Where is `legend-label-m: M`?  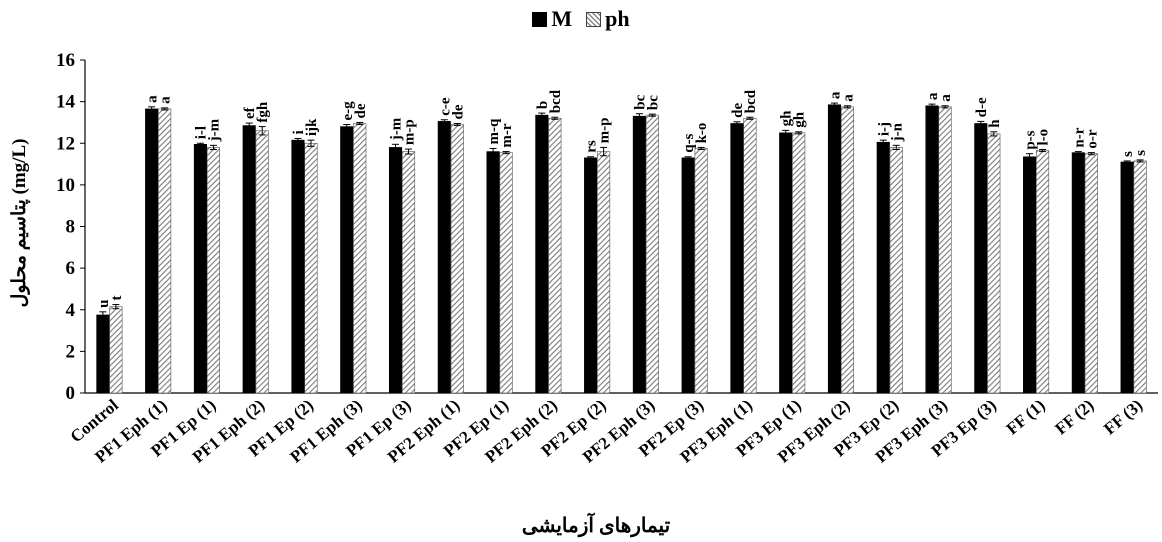 legend-label-m: M is located at coordinates (562, 18).